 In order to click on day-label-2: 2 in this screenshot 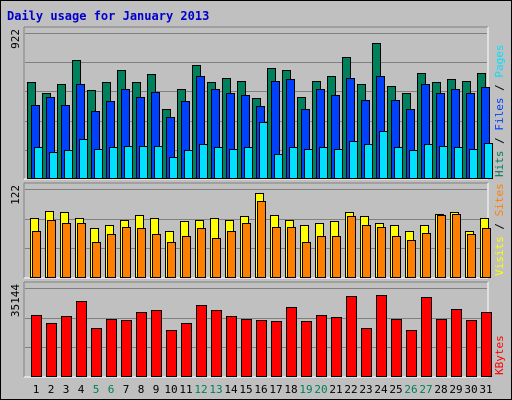, I will do `click(51, 389)`.